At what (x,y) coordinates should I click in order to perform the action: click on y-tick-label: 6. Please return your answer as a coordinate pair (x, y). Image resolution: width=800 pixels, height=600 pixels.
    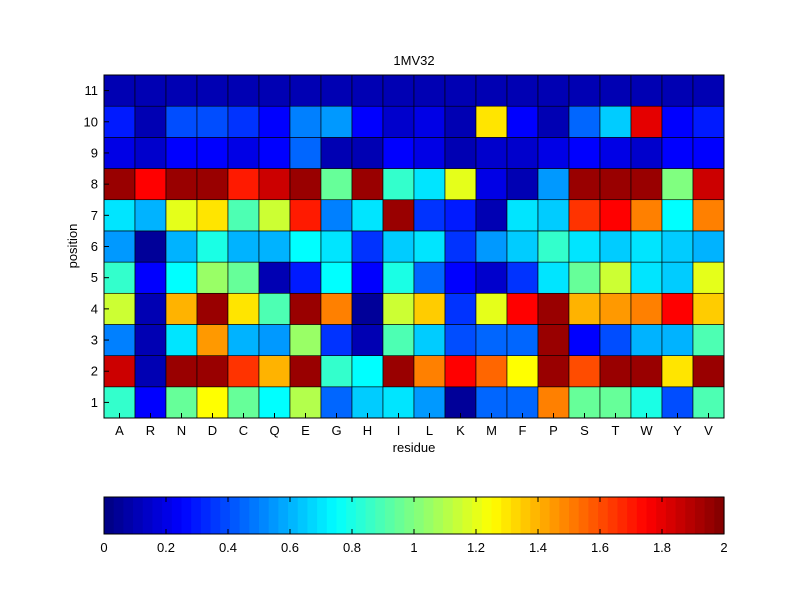
    Looking at the image, I should click on (94, 246).